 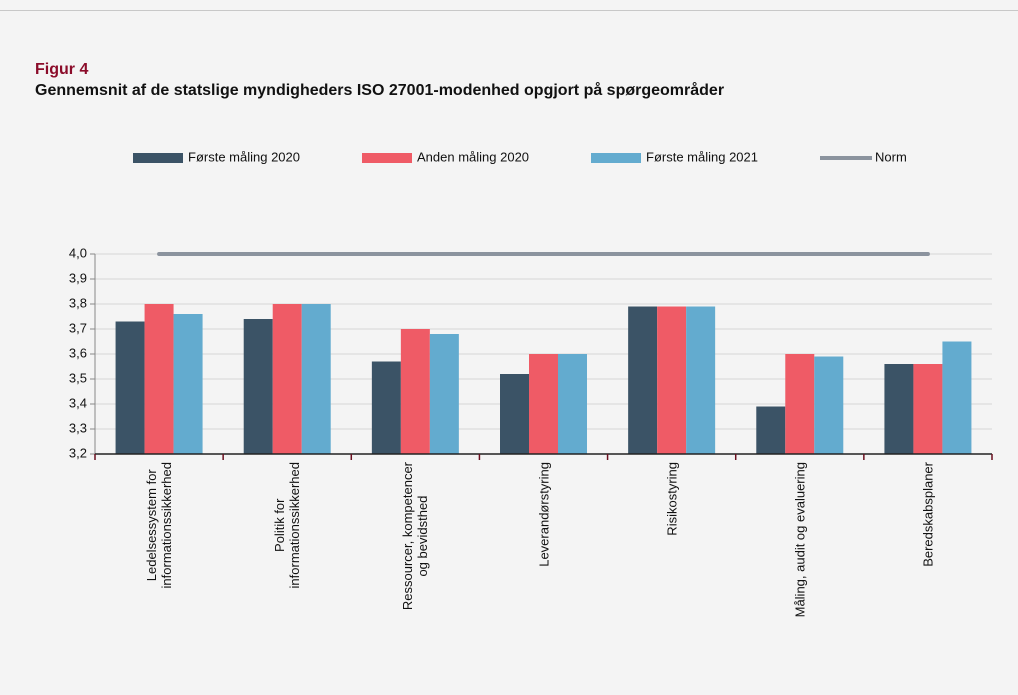 What do you see at coordinates (415, 536) in the screenshot?
I see `x-tick-label: Ressourcer, kompetencer og bevidsthed` at bounding box center [415, 536].